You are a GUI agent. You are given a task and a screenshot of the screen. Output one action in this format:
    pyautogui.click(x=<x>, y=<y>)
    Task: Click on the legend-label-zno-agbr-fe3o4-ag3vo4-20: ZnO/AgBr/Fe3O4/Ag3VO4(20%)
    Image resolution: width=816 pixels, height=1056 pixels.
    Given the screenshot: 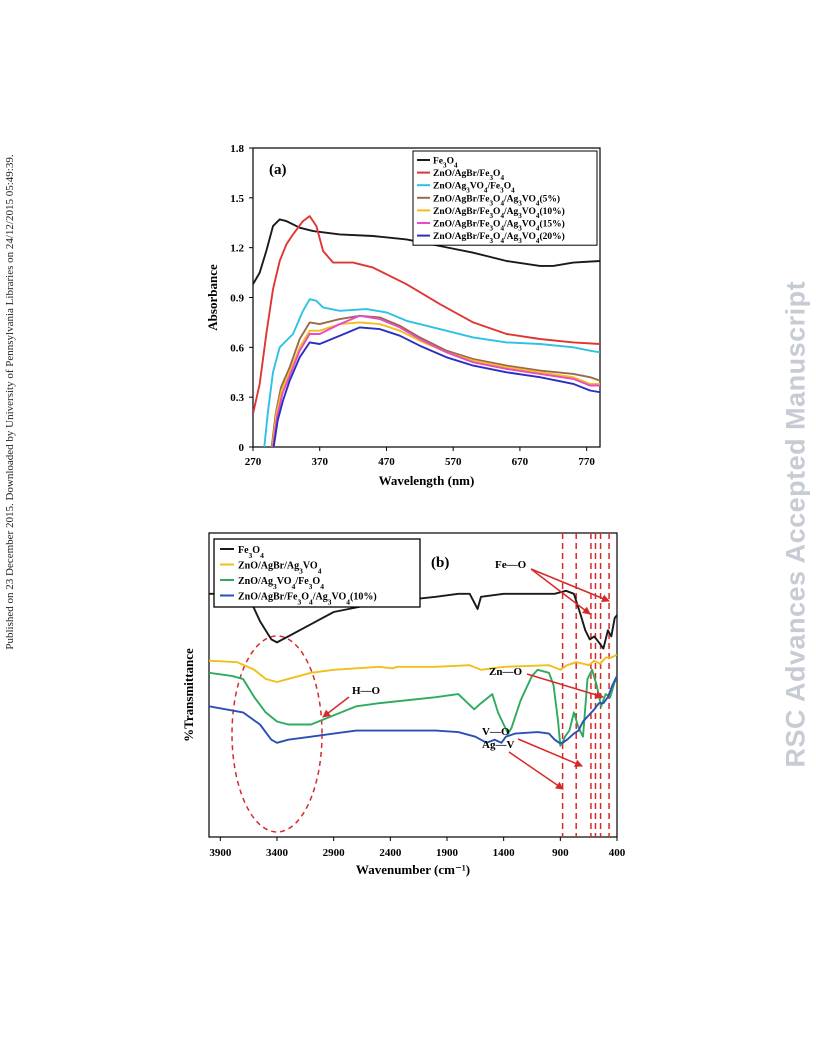 What is the action you would take?
    pyautogui.click(x=499, y=238)
    